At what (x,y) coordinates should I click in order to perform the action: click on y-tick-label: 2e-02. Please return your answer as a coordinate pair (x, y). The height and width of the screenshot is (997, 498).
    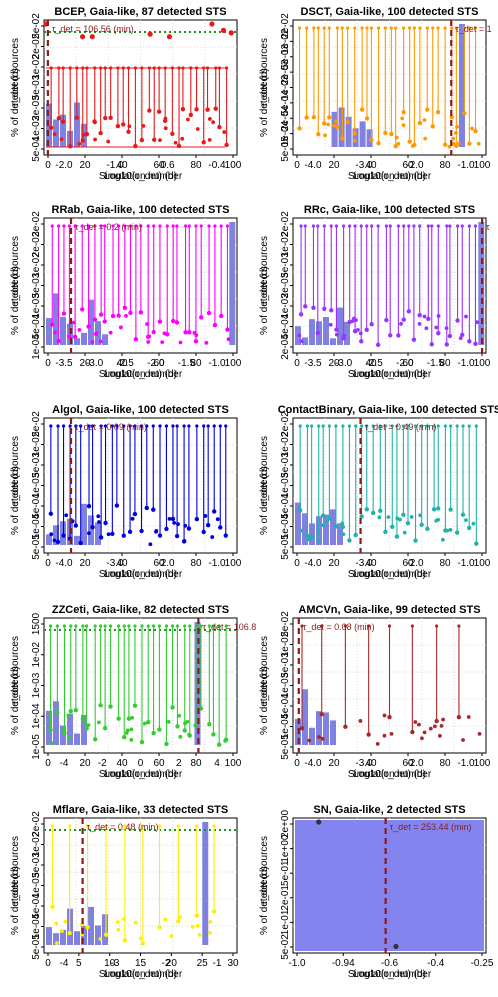
    Looking at the image, I should click on (36, 244).